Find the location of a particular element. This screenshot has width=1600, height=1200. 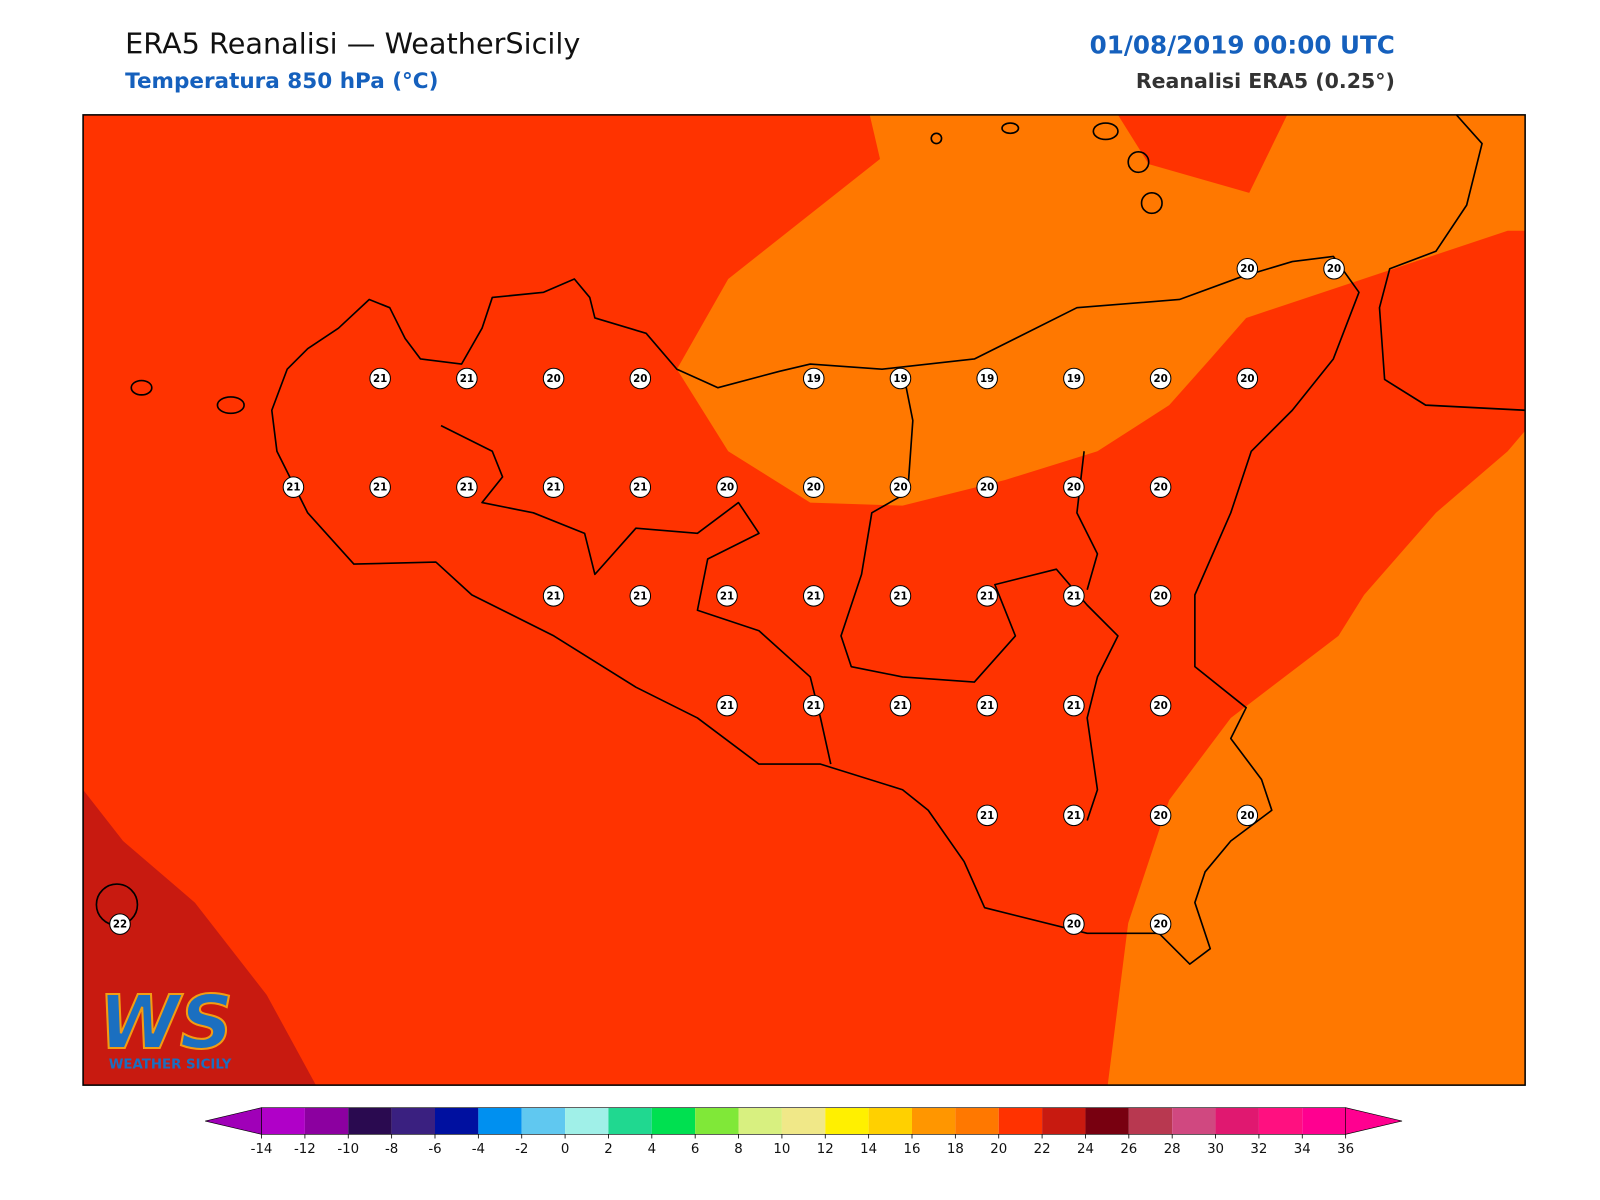

station: 19 is located at coordinates (1074, 378).